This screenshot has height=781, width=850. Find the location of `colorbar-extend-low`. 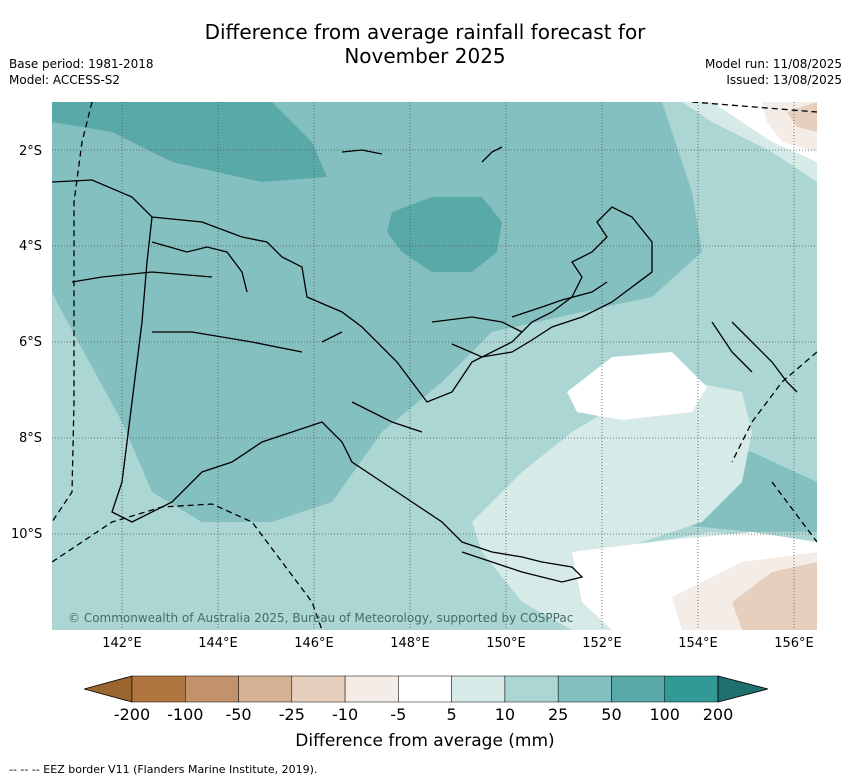

colorbar-extend-low is located at coordinates (108, 689).